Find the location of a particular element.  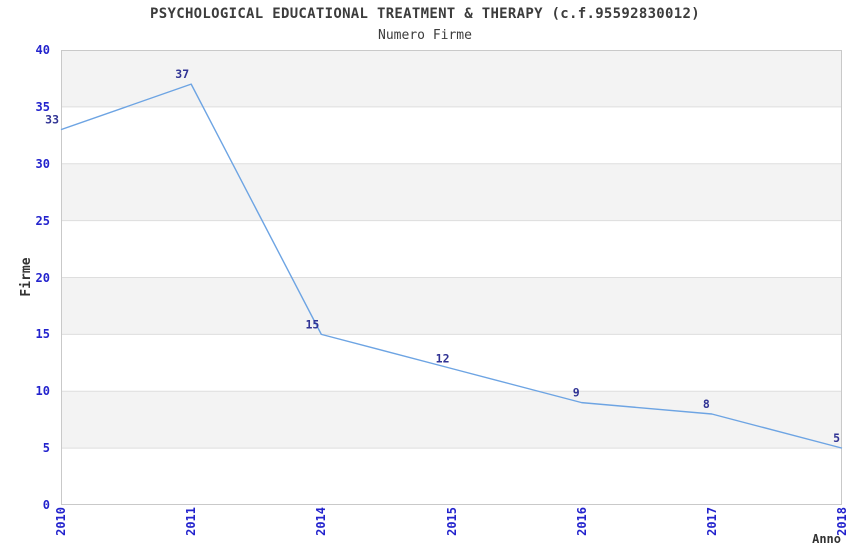

y-tick-label: 5 is located at coordinates (46, 448).